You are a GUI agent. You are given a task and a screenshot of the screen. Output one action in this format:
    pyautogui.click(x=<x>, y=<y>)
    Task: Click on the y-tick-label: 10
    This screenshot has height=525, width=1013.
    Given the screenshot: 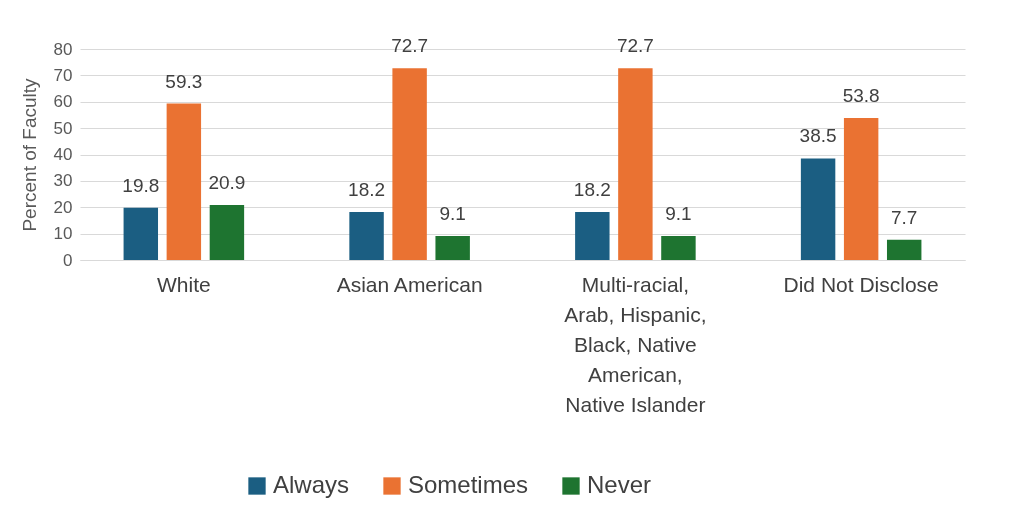 What is the action you would take?
    pyautogui.click(x=63, y=234)
    